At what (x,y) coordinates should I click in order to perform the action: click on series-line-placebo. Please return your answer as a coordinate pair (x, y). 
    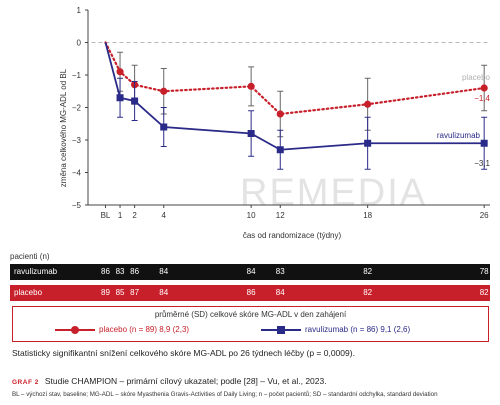
    Looking at the image, I should click on (295, 78).